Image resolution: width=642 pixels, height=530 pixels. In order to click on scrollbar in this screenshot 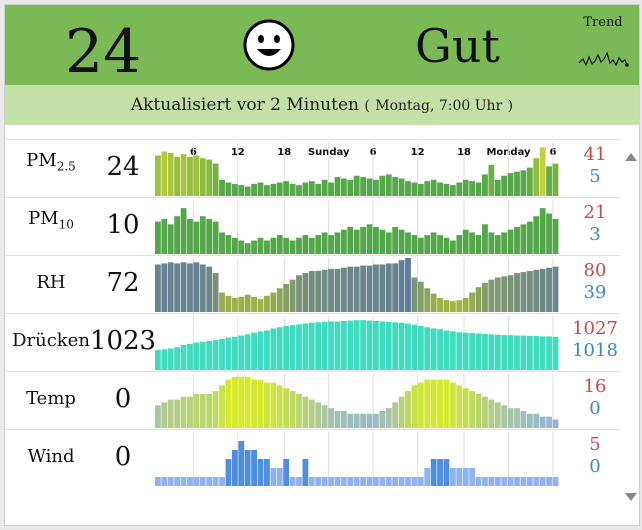, I will do `click(630, 330)`.